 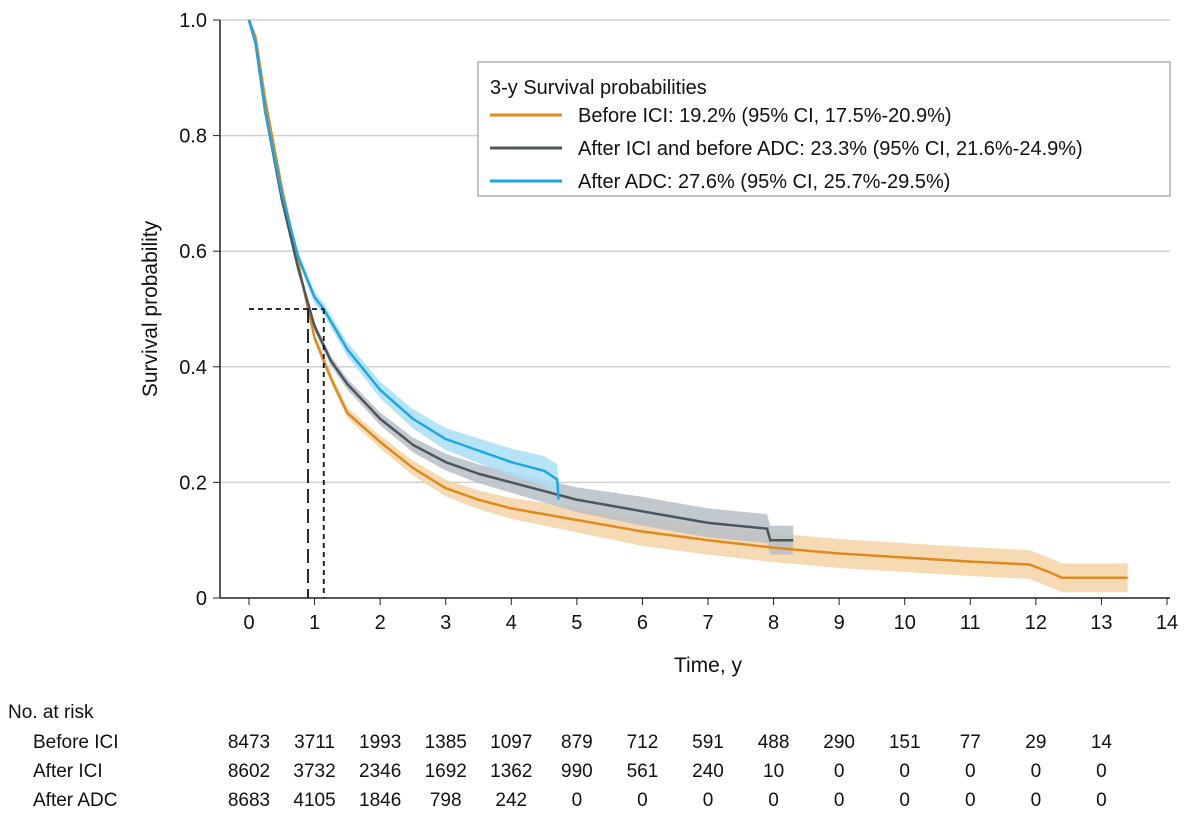 I want to click on risk-value: 240, so click(x=708, y=771).